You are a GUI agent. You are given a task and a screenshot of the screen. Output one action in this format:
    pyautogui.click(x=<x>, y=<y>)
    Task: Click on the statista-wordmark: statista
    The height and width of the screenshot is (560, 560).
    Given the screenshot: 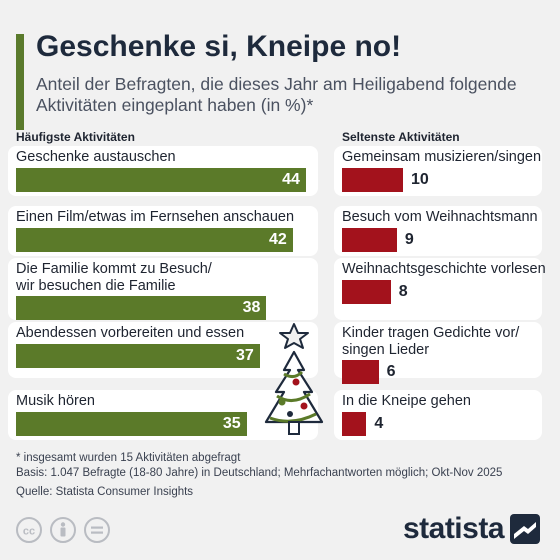 What is the action you would take?
    pyautogui.click(x=453, y=528)
    